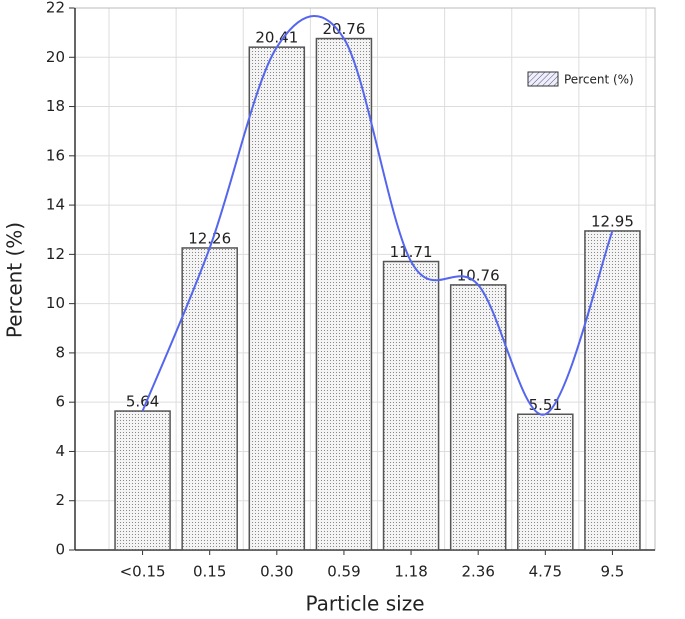 This screenshot has width=685, height=619. What do you see at coordinates (545, 405) in the screenshot?
I see `value-label: 5.51` at bounding box center [545, 405].